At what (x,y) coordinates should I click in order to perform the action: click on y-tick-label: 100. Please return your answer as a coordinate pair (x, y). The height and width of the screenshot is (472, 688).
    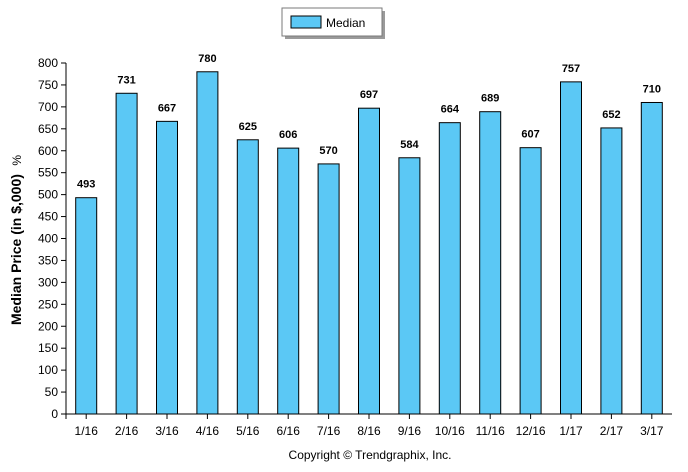
    Looking at the image, I should click on (48, 370).